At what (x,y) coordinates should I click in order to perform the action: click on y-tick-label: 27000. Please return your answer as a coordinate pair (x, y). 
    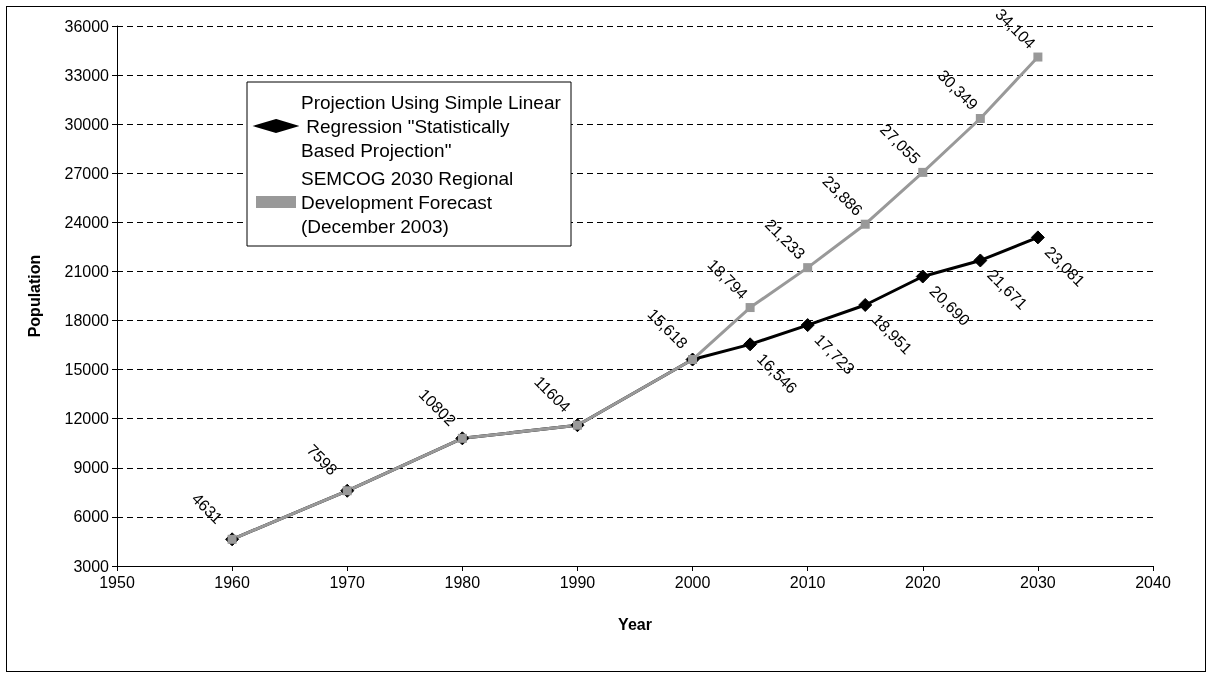
    Looking at the image, I should click on (87, 173).